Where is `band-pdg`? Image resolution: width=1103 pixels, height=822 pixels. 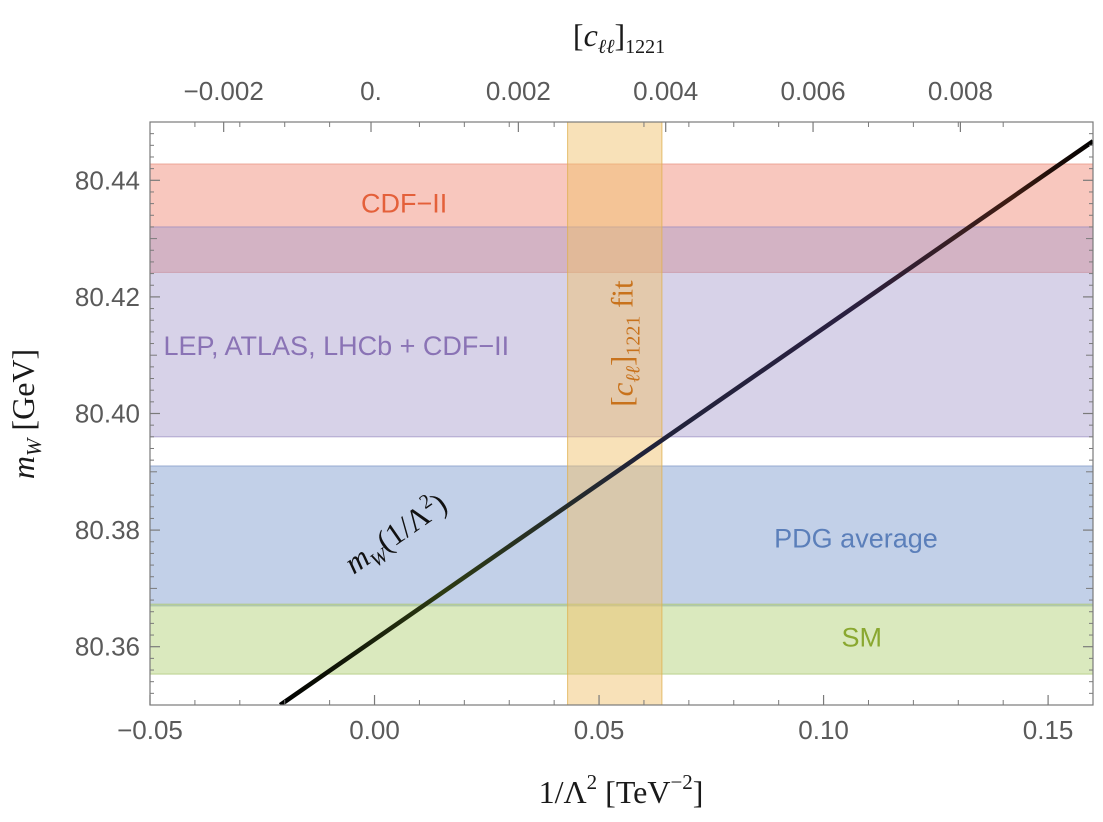
band-pdg is located at coordinates (621, 536).